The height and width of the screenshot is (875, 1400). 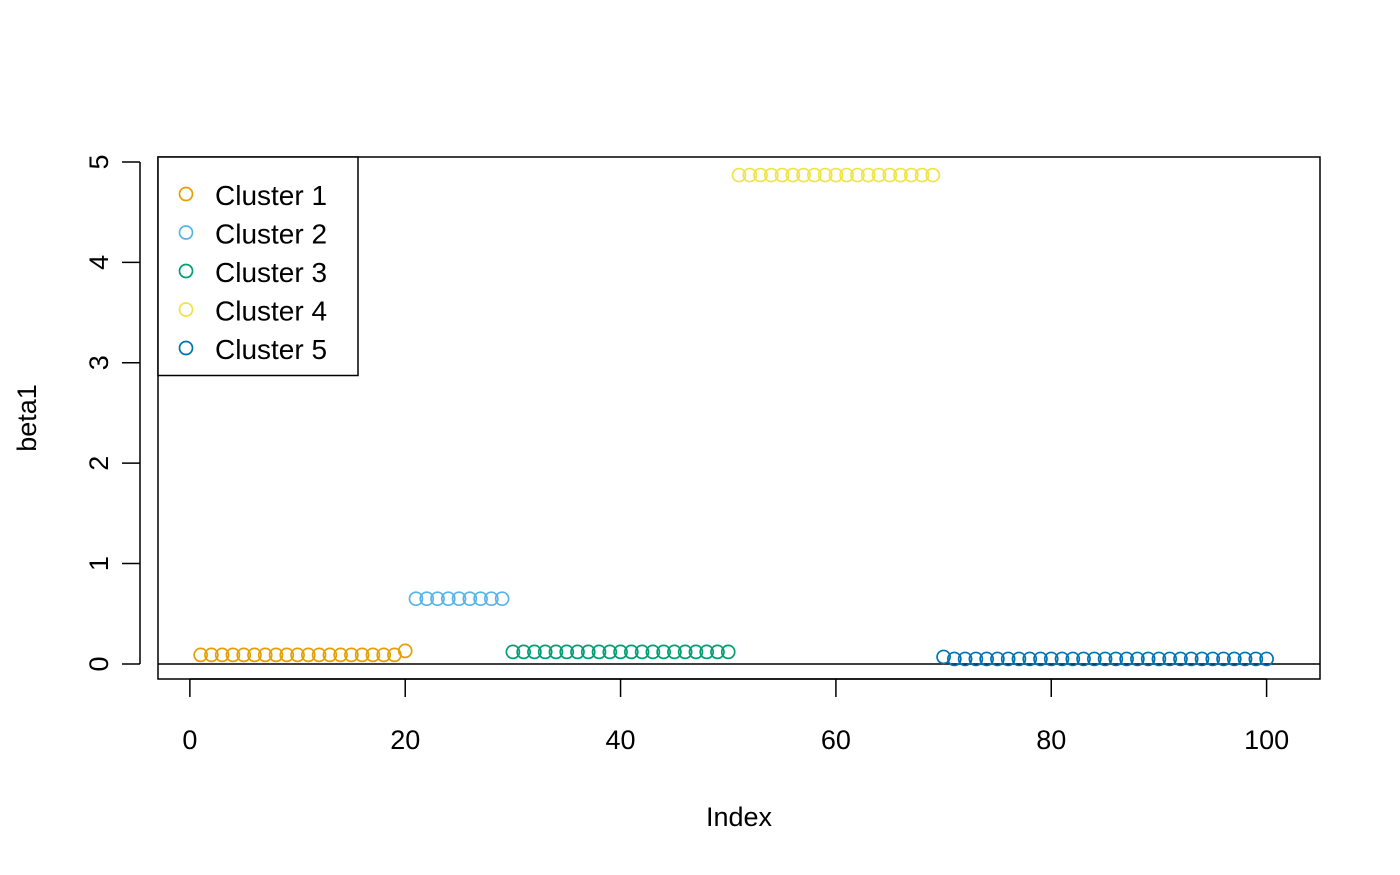 I want to click on legend-entry: Cluster 5, so click(x=271, y=349).